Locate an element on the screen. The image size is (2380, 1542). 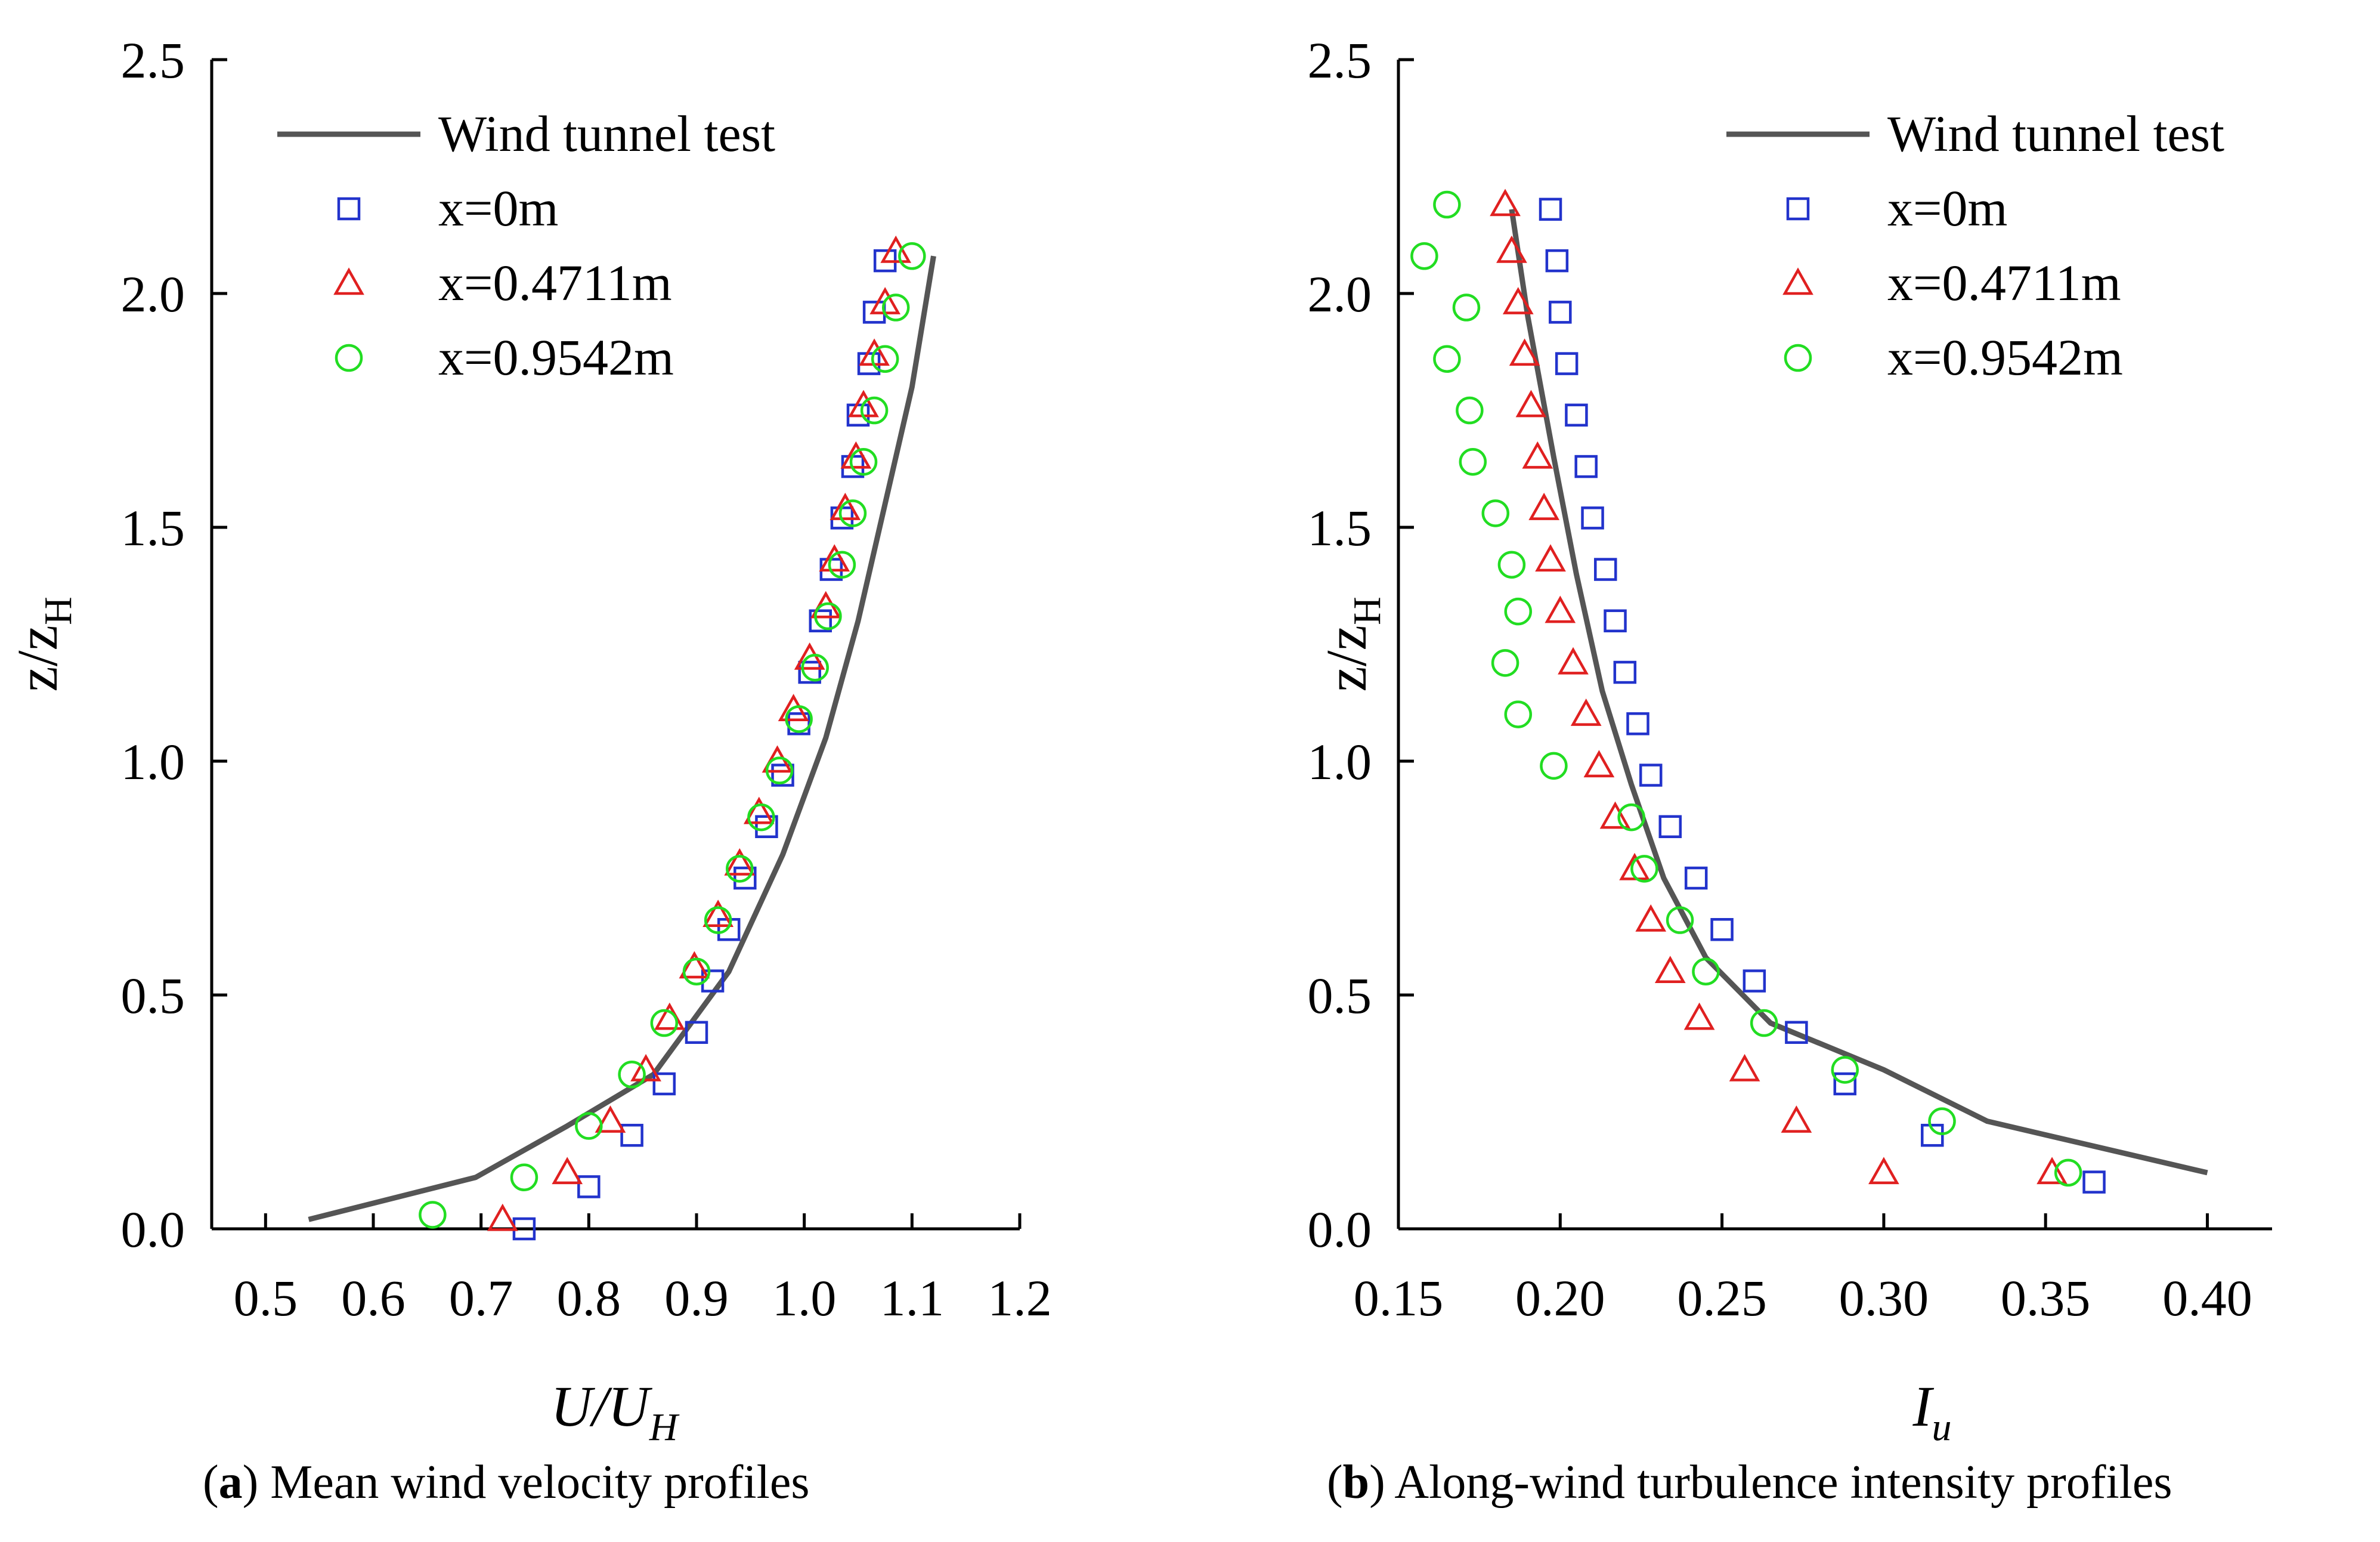
chart-a-x-tick-label: 1.1 is located at coordinates (912, 1298).